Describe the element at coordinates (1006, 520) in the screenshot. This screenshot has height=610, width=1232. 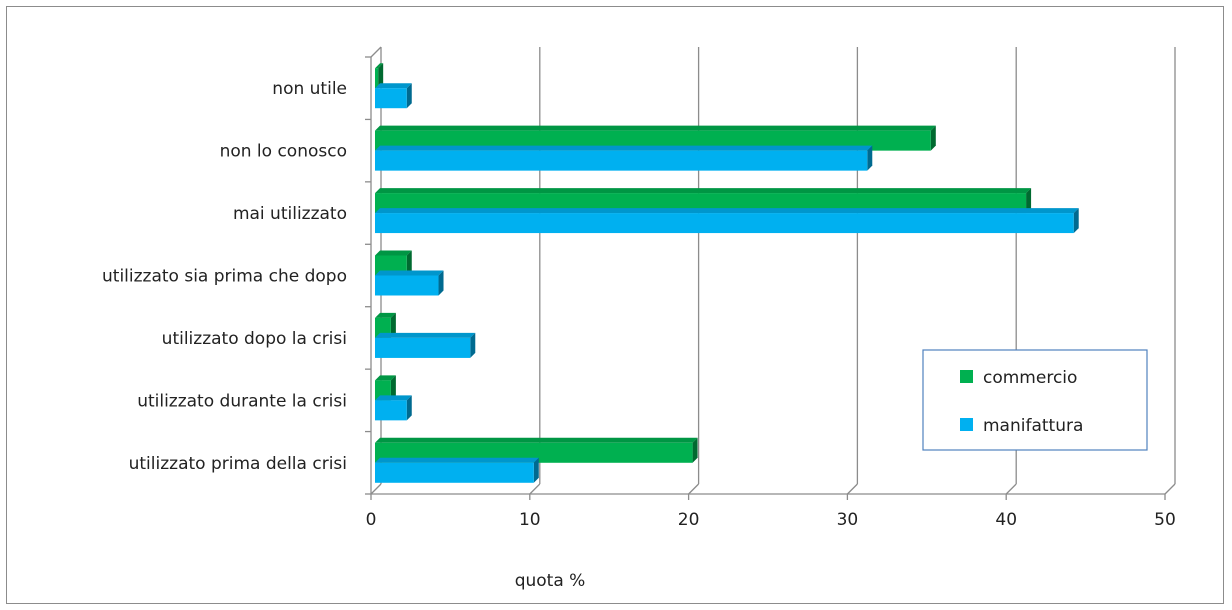
I see `x-tick-label: 40` at that location.